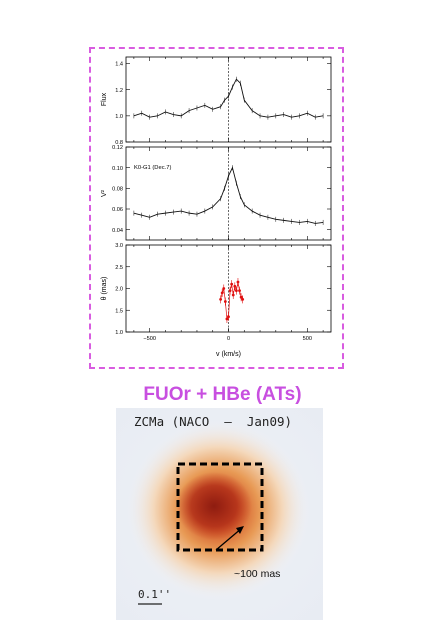  I want to click on y-tick-label: 0.10, so click(117, 169).